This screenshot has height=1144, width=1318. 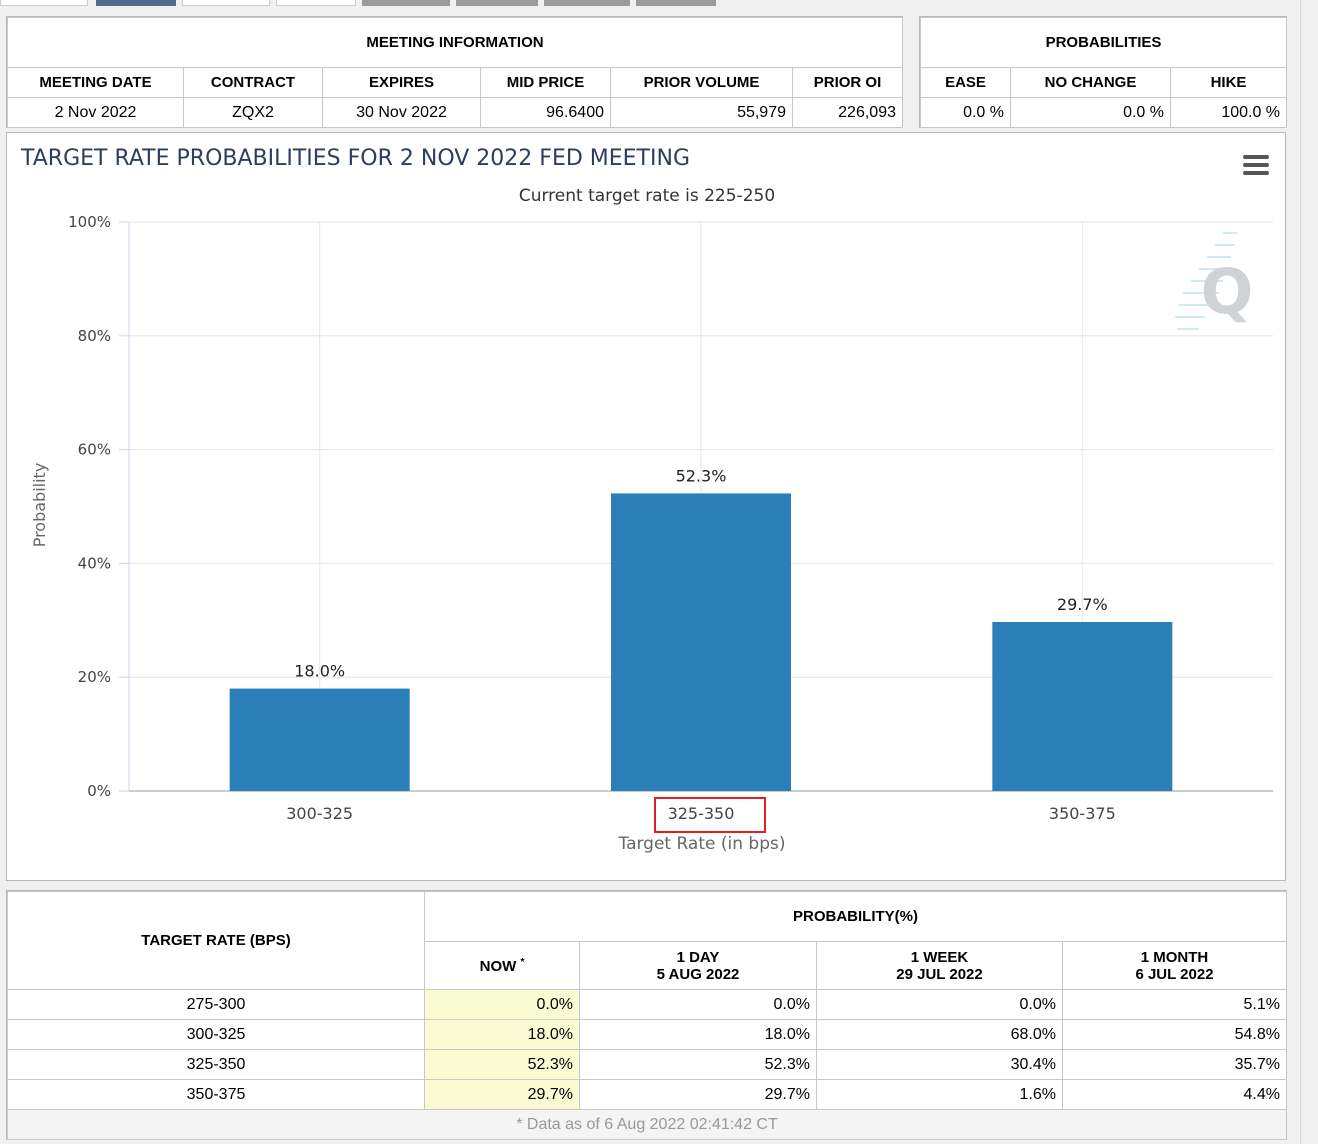 What do you see at coordinates (847, 112) in the screenshot?
I see `prior-oi-value: 226,093` at bounding box center [847, 112].